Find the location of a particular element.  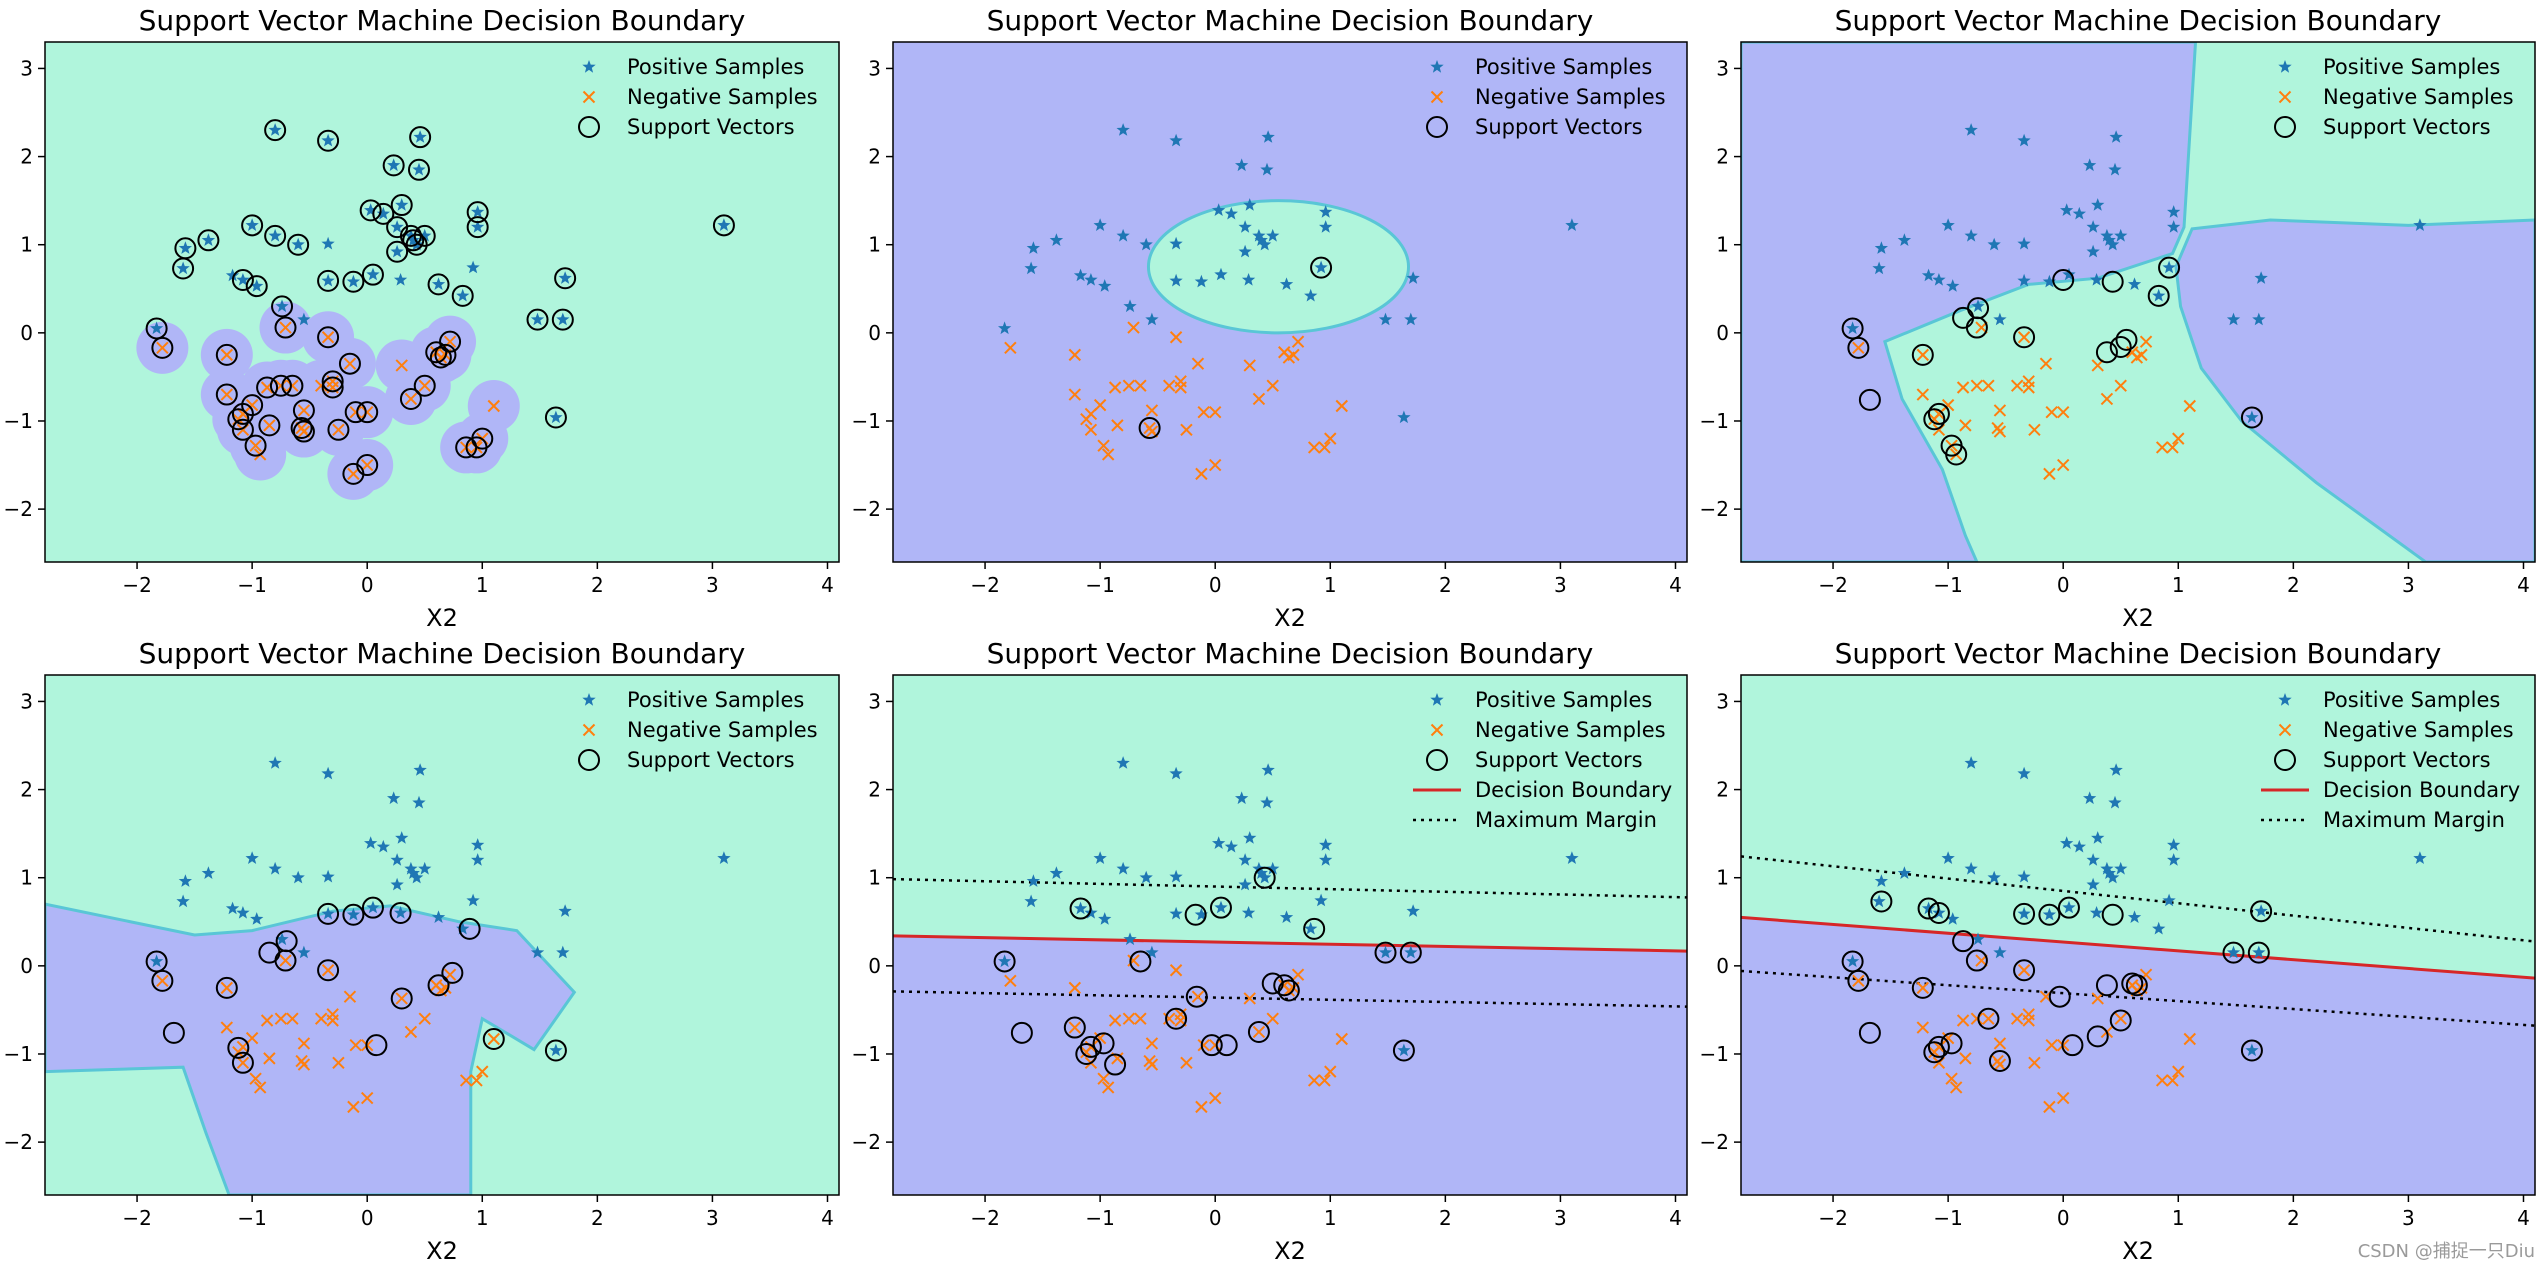

x-tick-label: 2 is located at coordinates (1445, 1218).